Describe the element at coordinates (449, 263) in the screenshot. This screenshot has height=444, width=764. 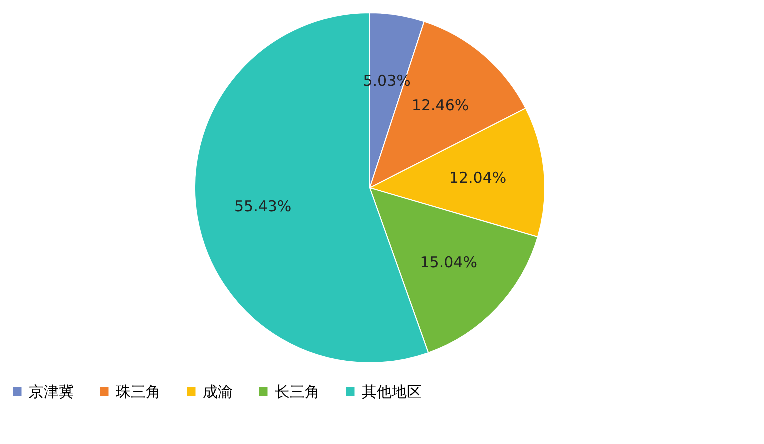
I see `data-label: 15.04%` at that location.